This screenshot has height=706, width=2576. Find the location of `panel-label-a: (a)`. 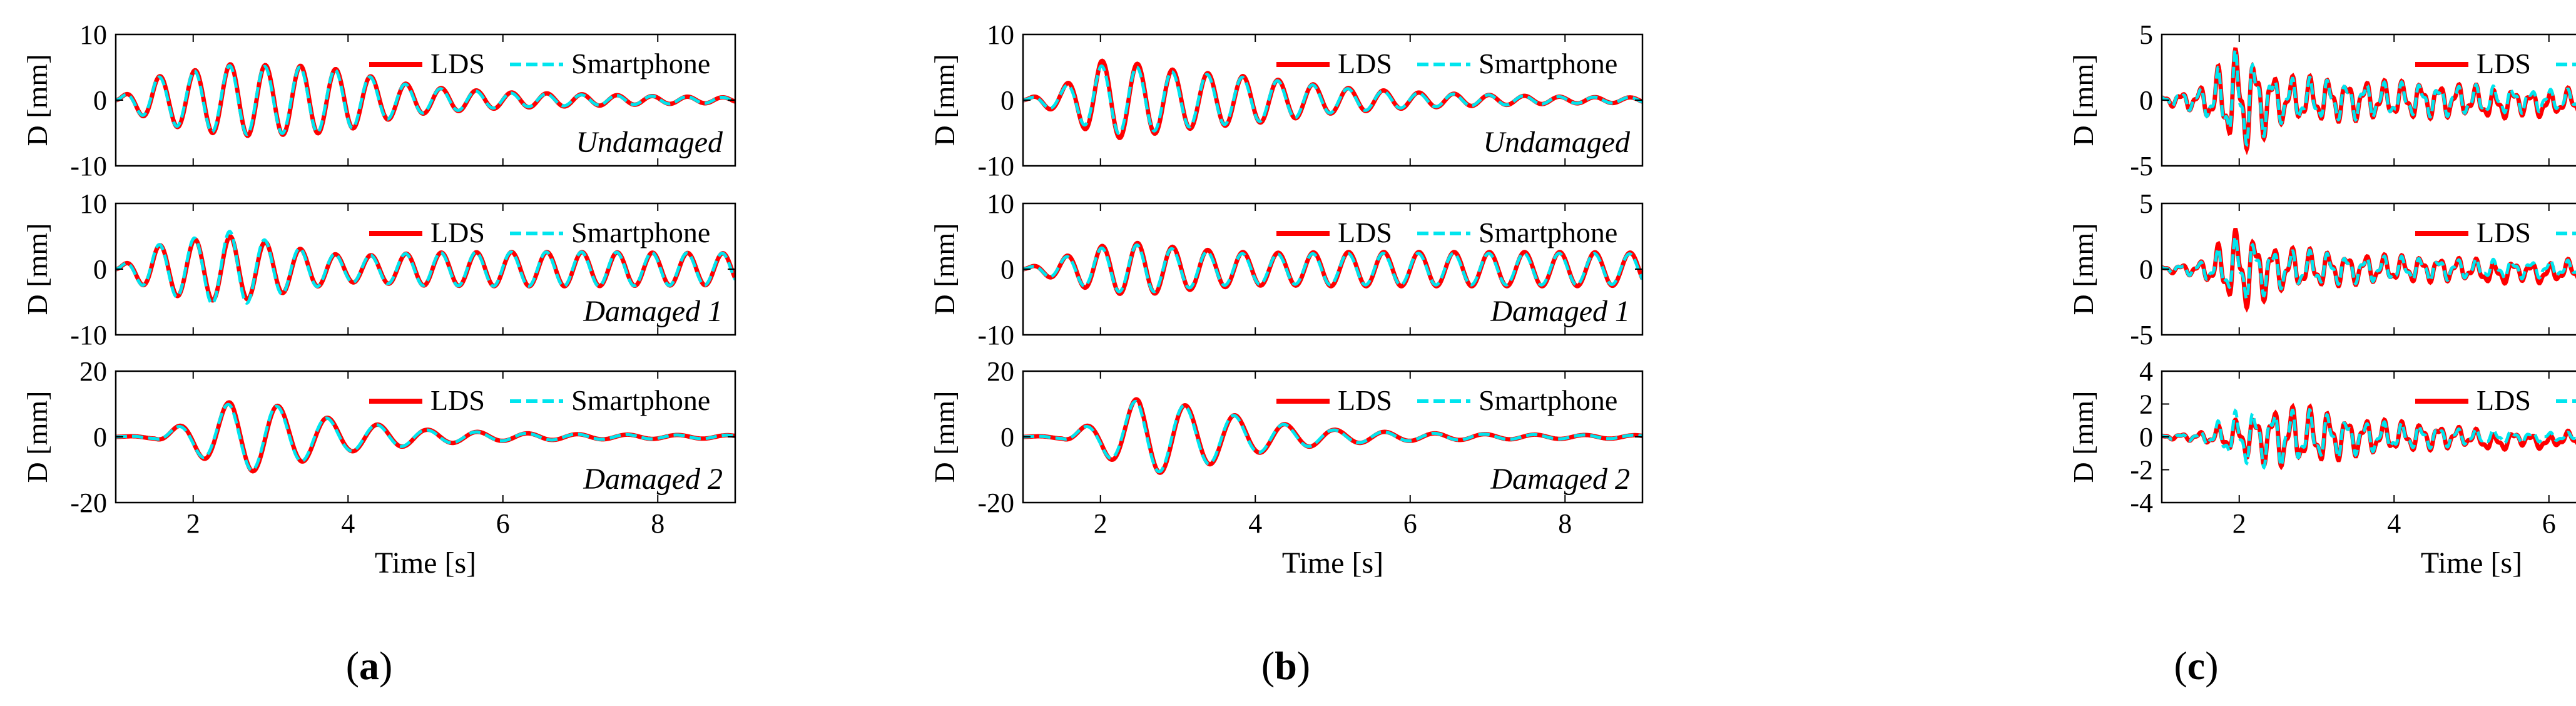

panel-label-a: (a) is located at coordinates (369, 665).